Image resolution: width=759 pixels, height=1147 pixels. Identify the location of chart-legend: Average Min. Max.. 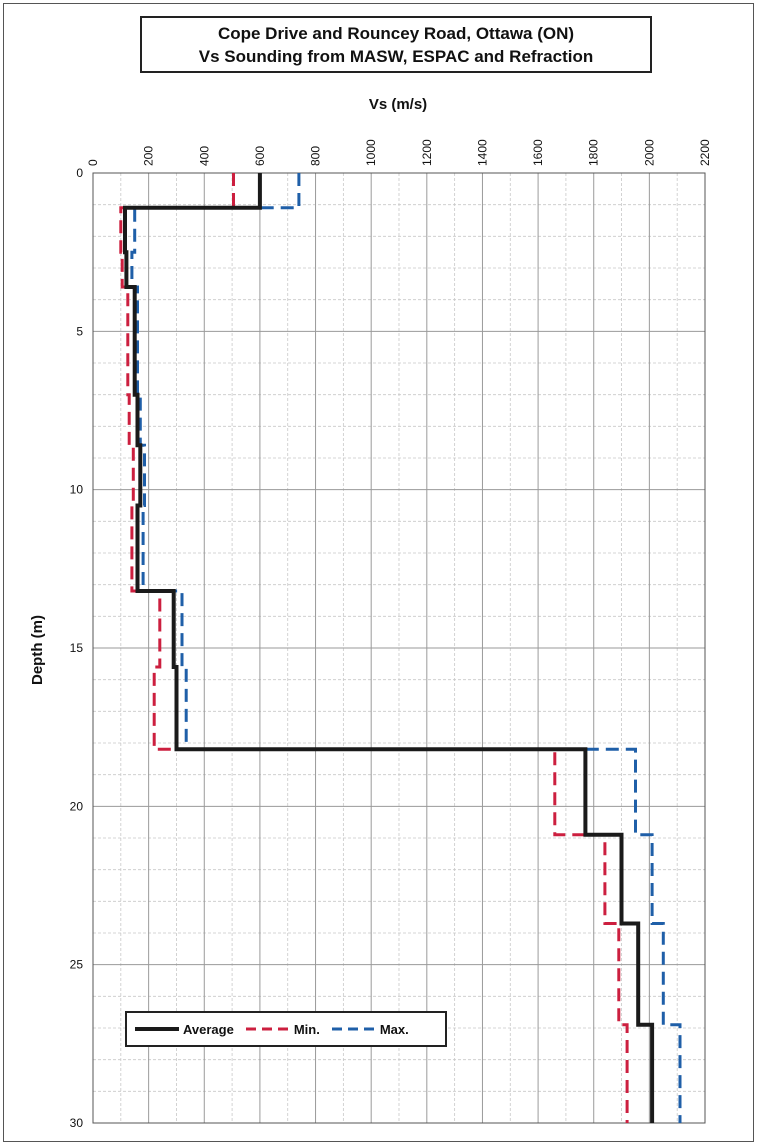
(286, 1029).